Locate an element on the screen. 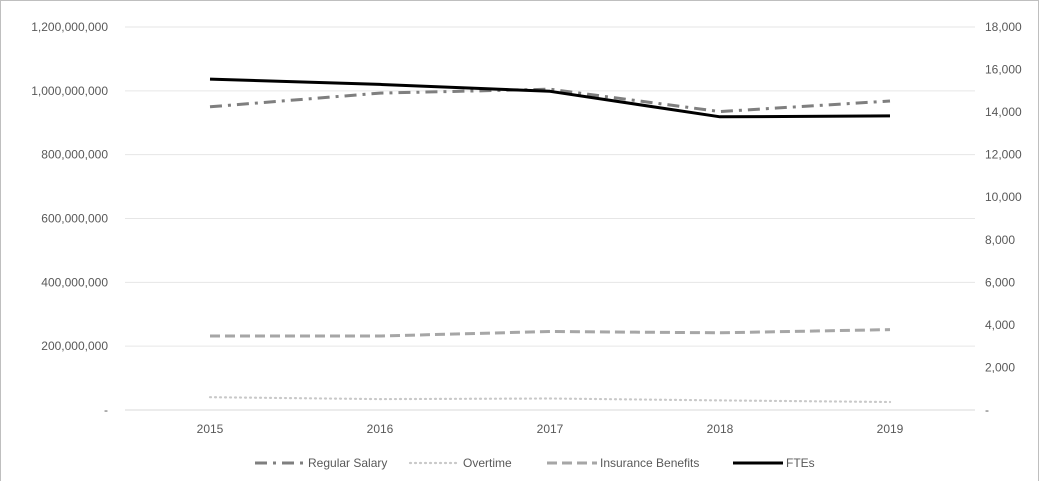  left-tick-label: 1,000,000,000 is located at coordinates (69, 91).